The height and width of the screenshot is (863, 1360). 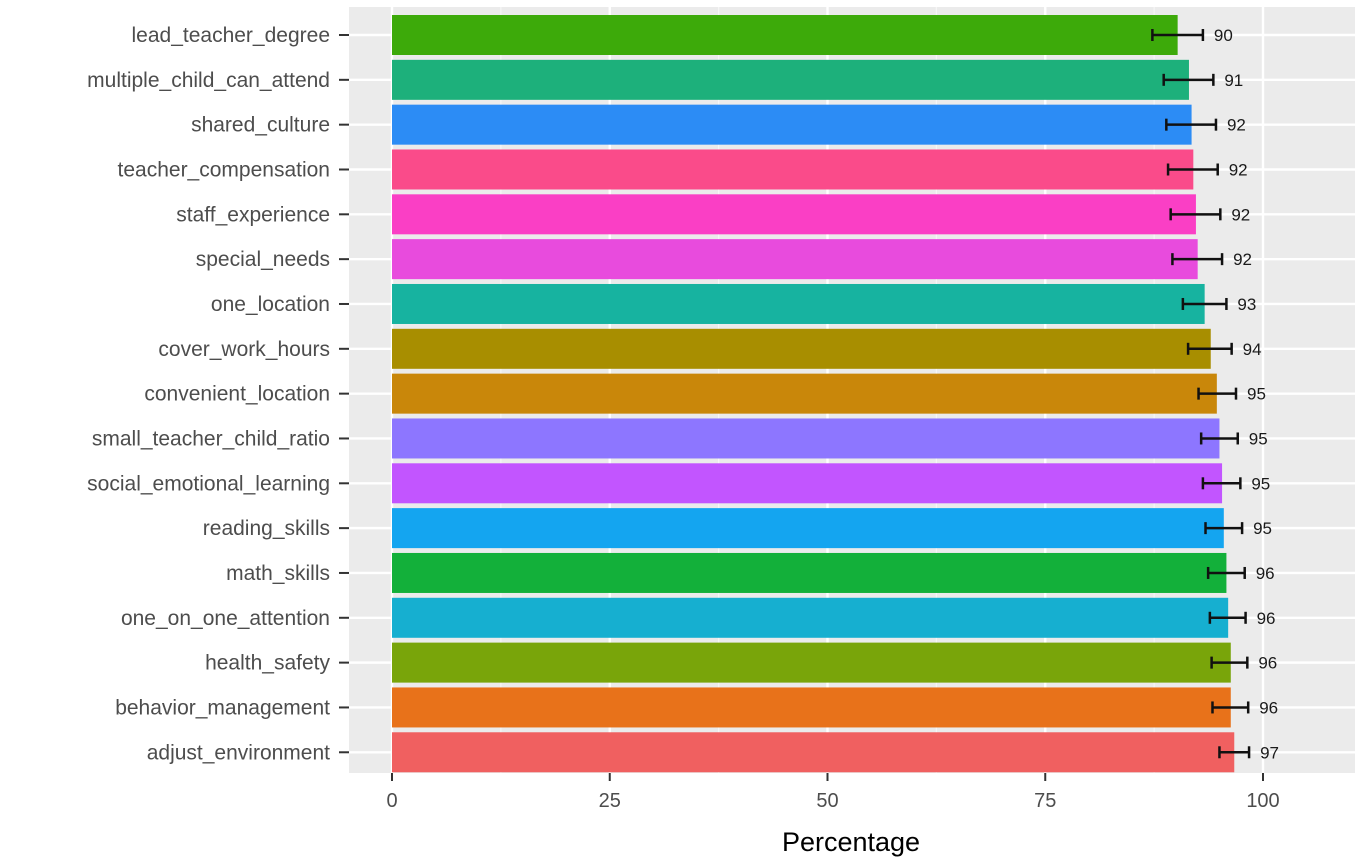 I want to click on value-label: 93, so click(x=1246, y=304).